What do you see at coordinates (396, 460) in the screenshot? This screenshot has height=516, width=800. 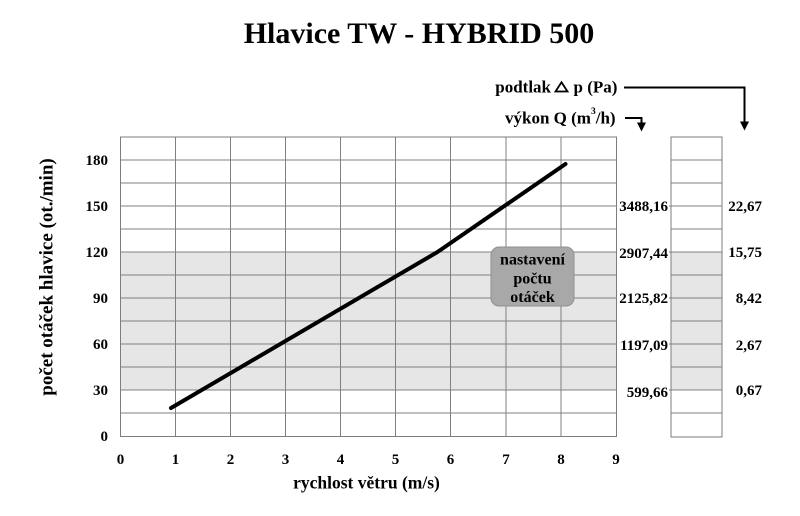 I see `svg-text: 5` at bounding box center [396, 460].